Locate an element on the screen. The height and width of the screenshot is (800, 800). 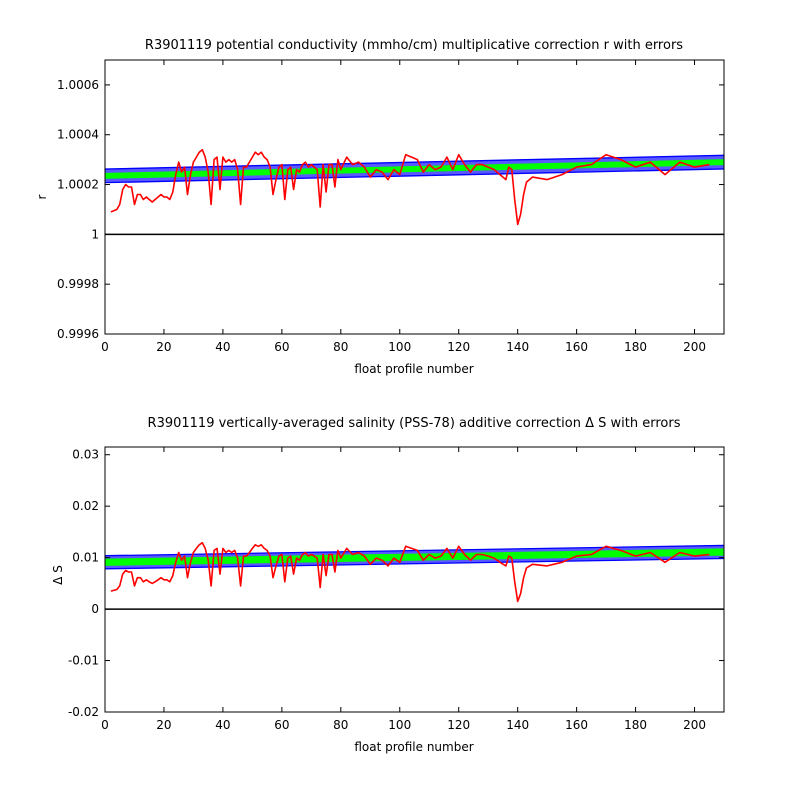
y-tick-label: 1 is located at coordinates (95, 234).